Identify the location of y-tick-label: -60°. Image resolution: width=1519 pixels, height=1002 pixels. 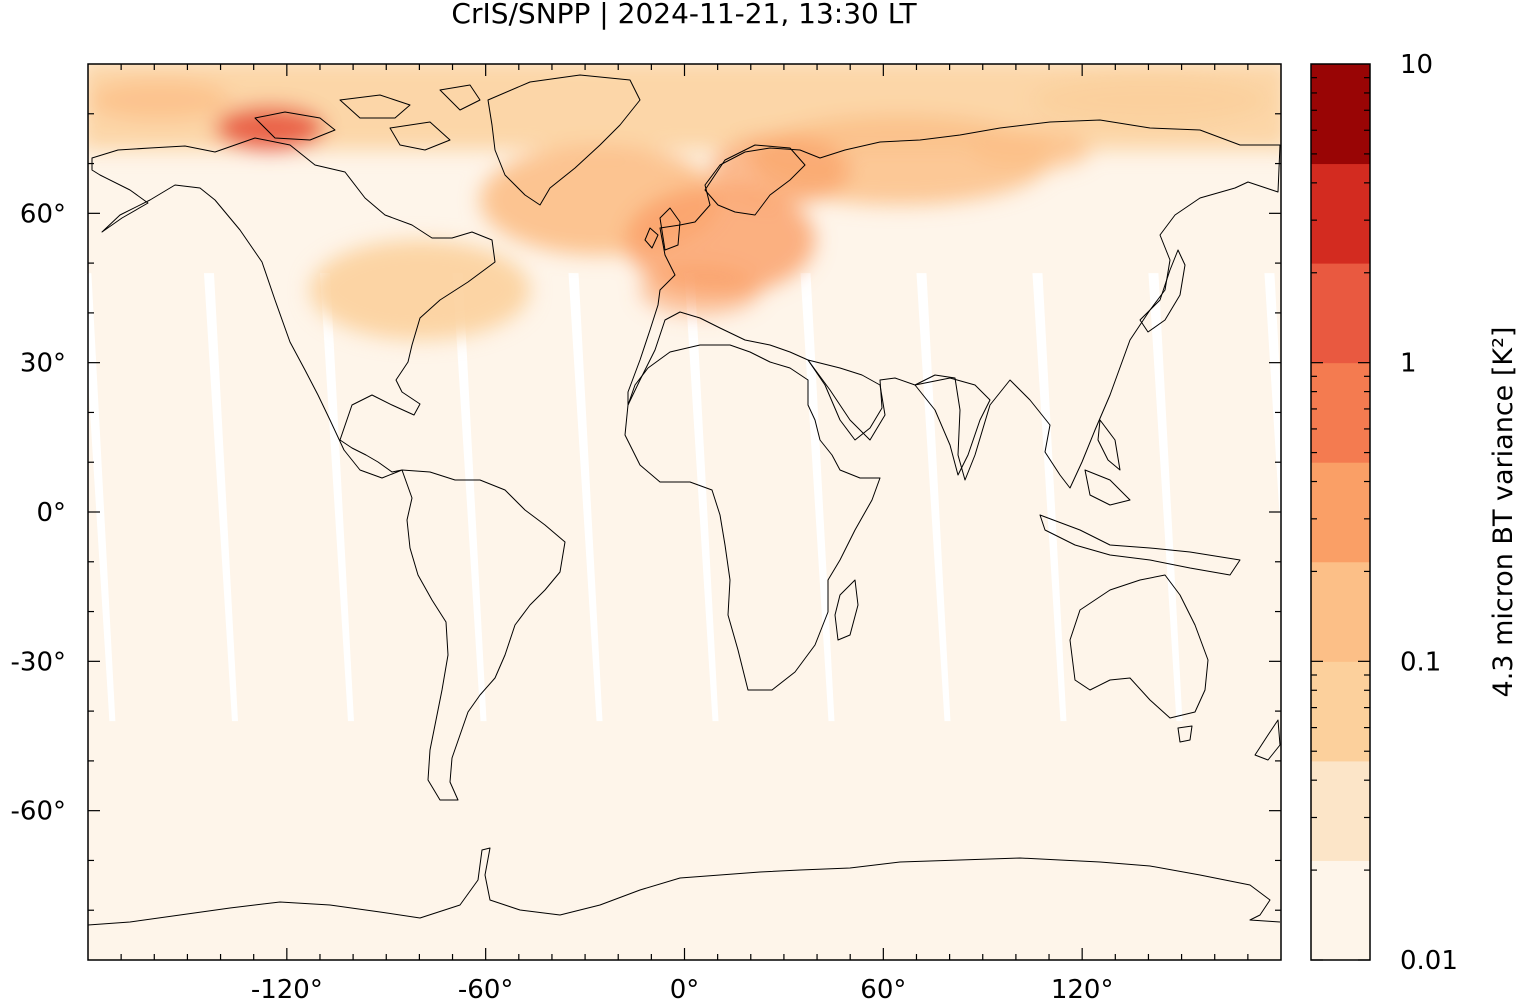
(38, 812).